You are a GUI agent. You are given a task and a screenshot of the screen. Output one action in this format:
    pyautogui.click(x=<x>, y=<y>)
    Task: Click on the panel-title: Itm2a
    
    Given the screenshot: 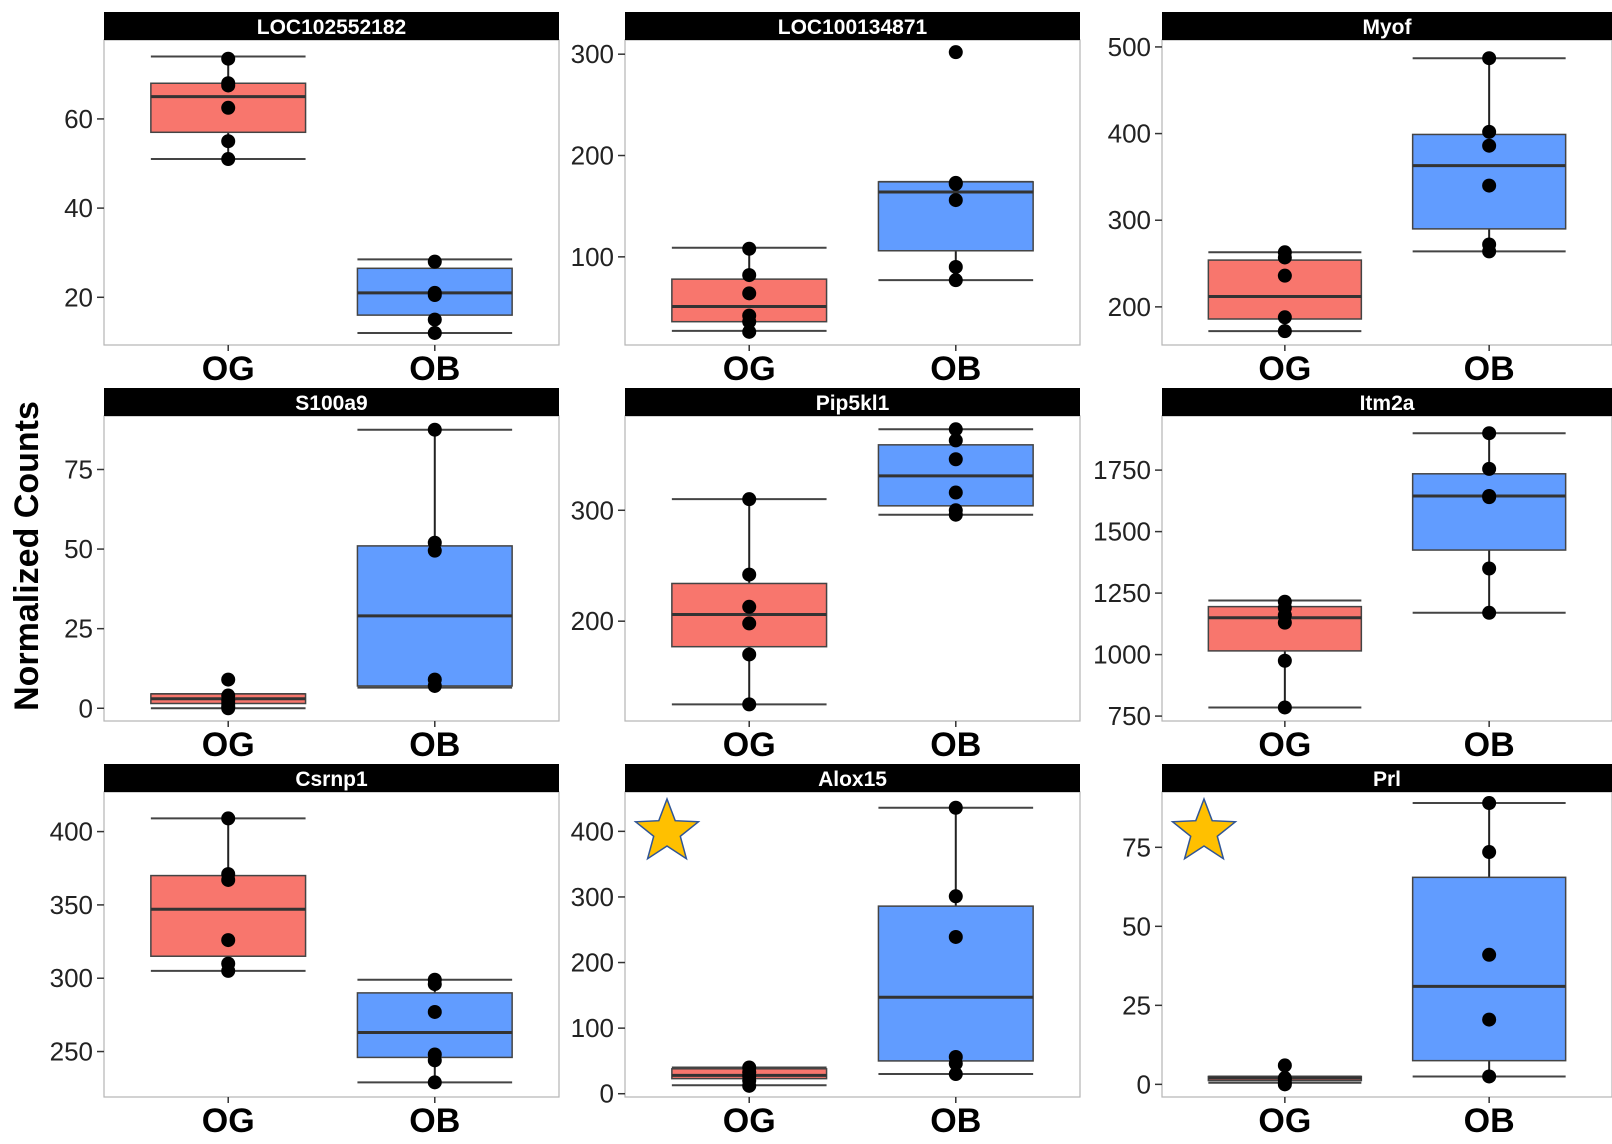 What is the action you would take?
    pyautogui.click(x=1387, y=403)
    